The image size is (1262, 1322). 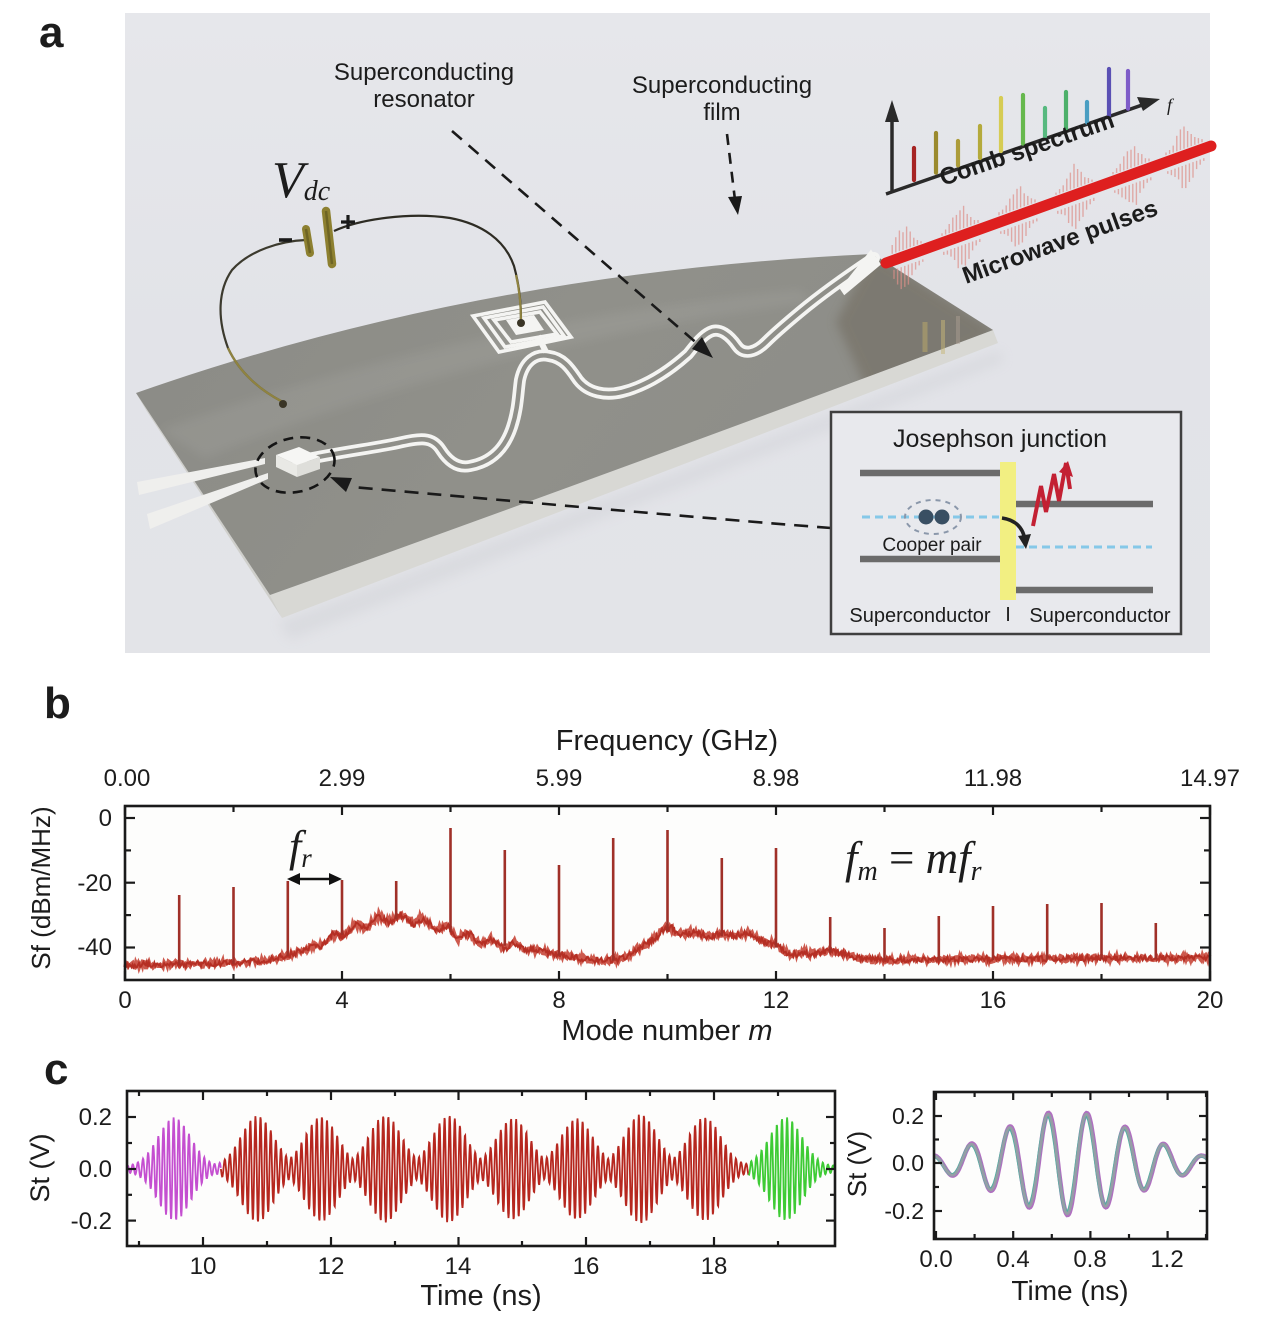 What do you see at coordinates (94, 883) in the screenshot?
I see `svg-text: -20` at bounding box center [94, 883].